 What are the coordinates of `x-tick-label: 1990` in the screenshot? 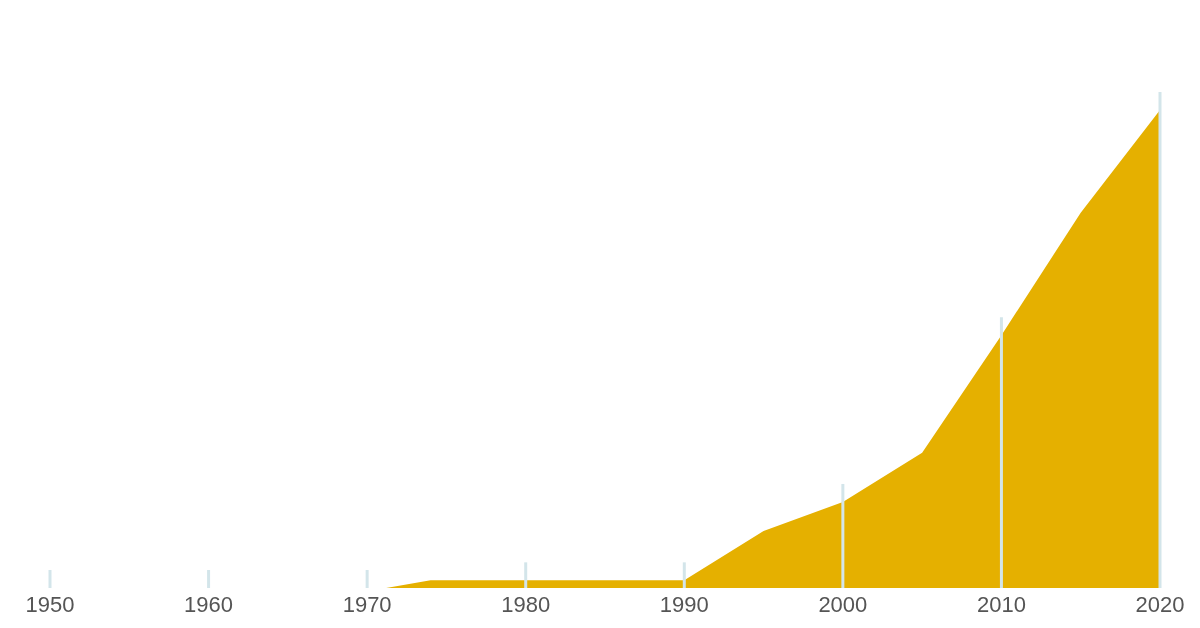 It's located at (684, 604).